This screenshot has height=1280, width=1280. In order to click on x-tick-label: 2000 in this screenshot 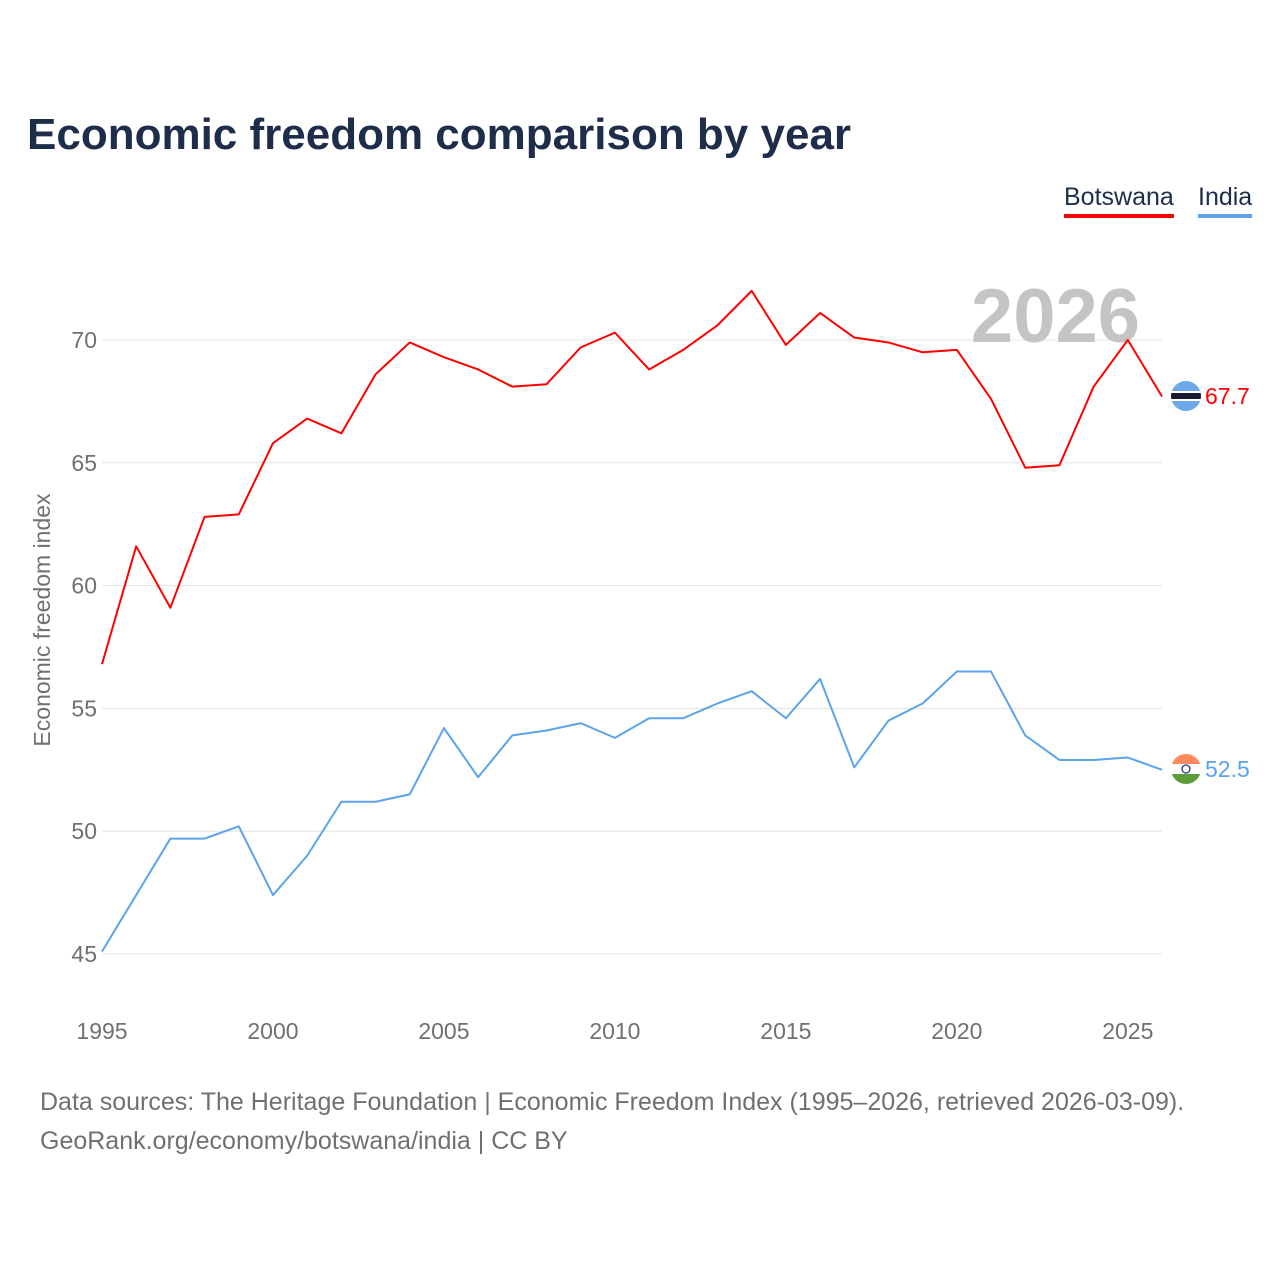, I will do `click(272, 1031)`.